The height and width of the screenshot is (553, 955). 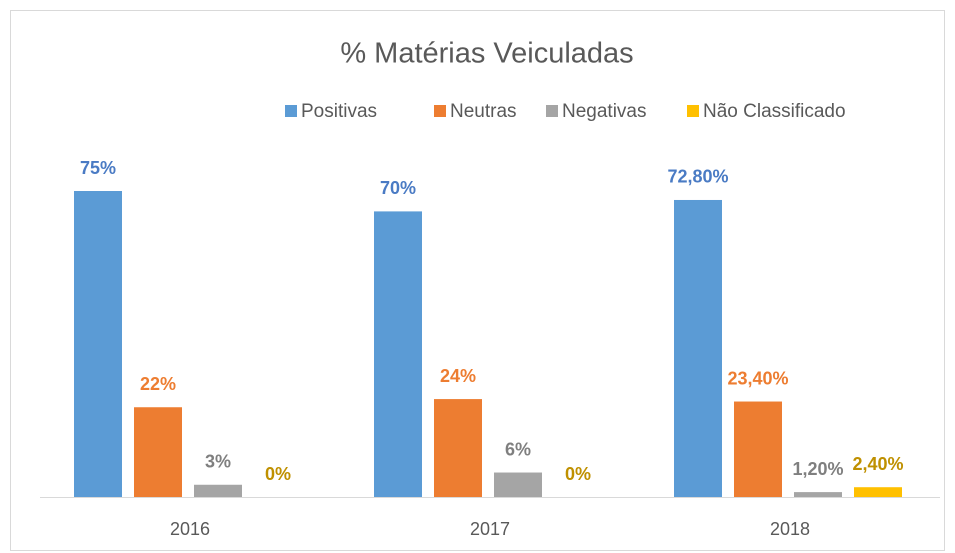 What do you see at coordinates (518, 449) in the screenshot?
I see `data-label: 6%` at bounding box center [518, 449].